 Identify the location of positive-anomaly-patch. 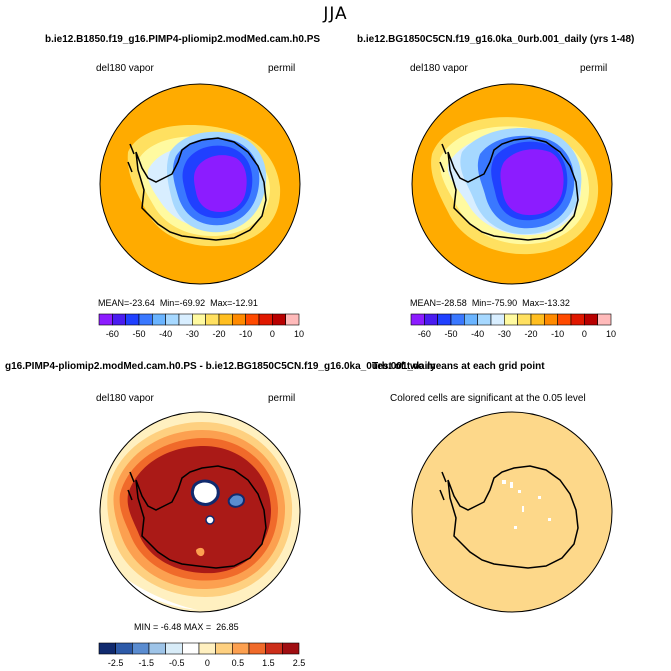
(200, 552).